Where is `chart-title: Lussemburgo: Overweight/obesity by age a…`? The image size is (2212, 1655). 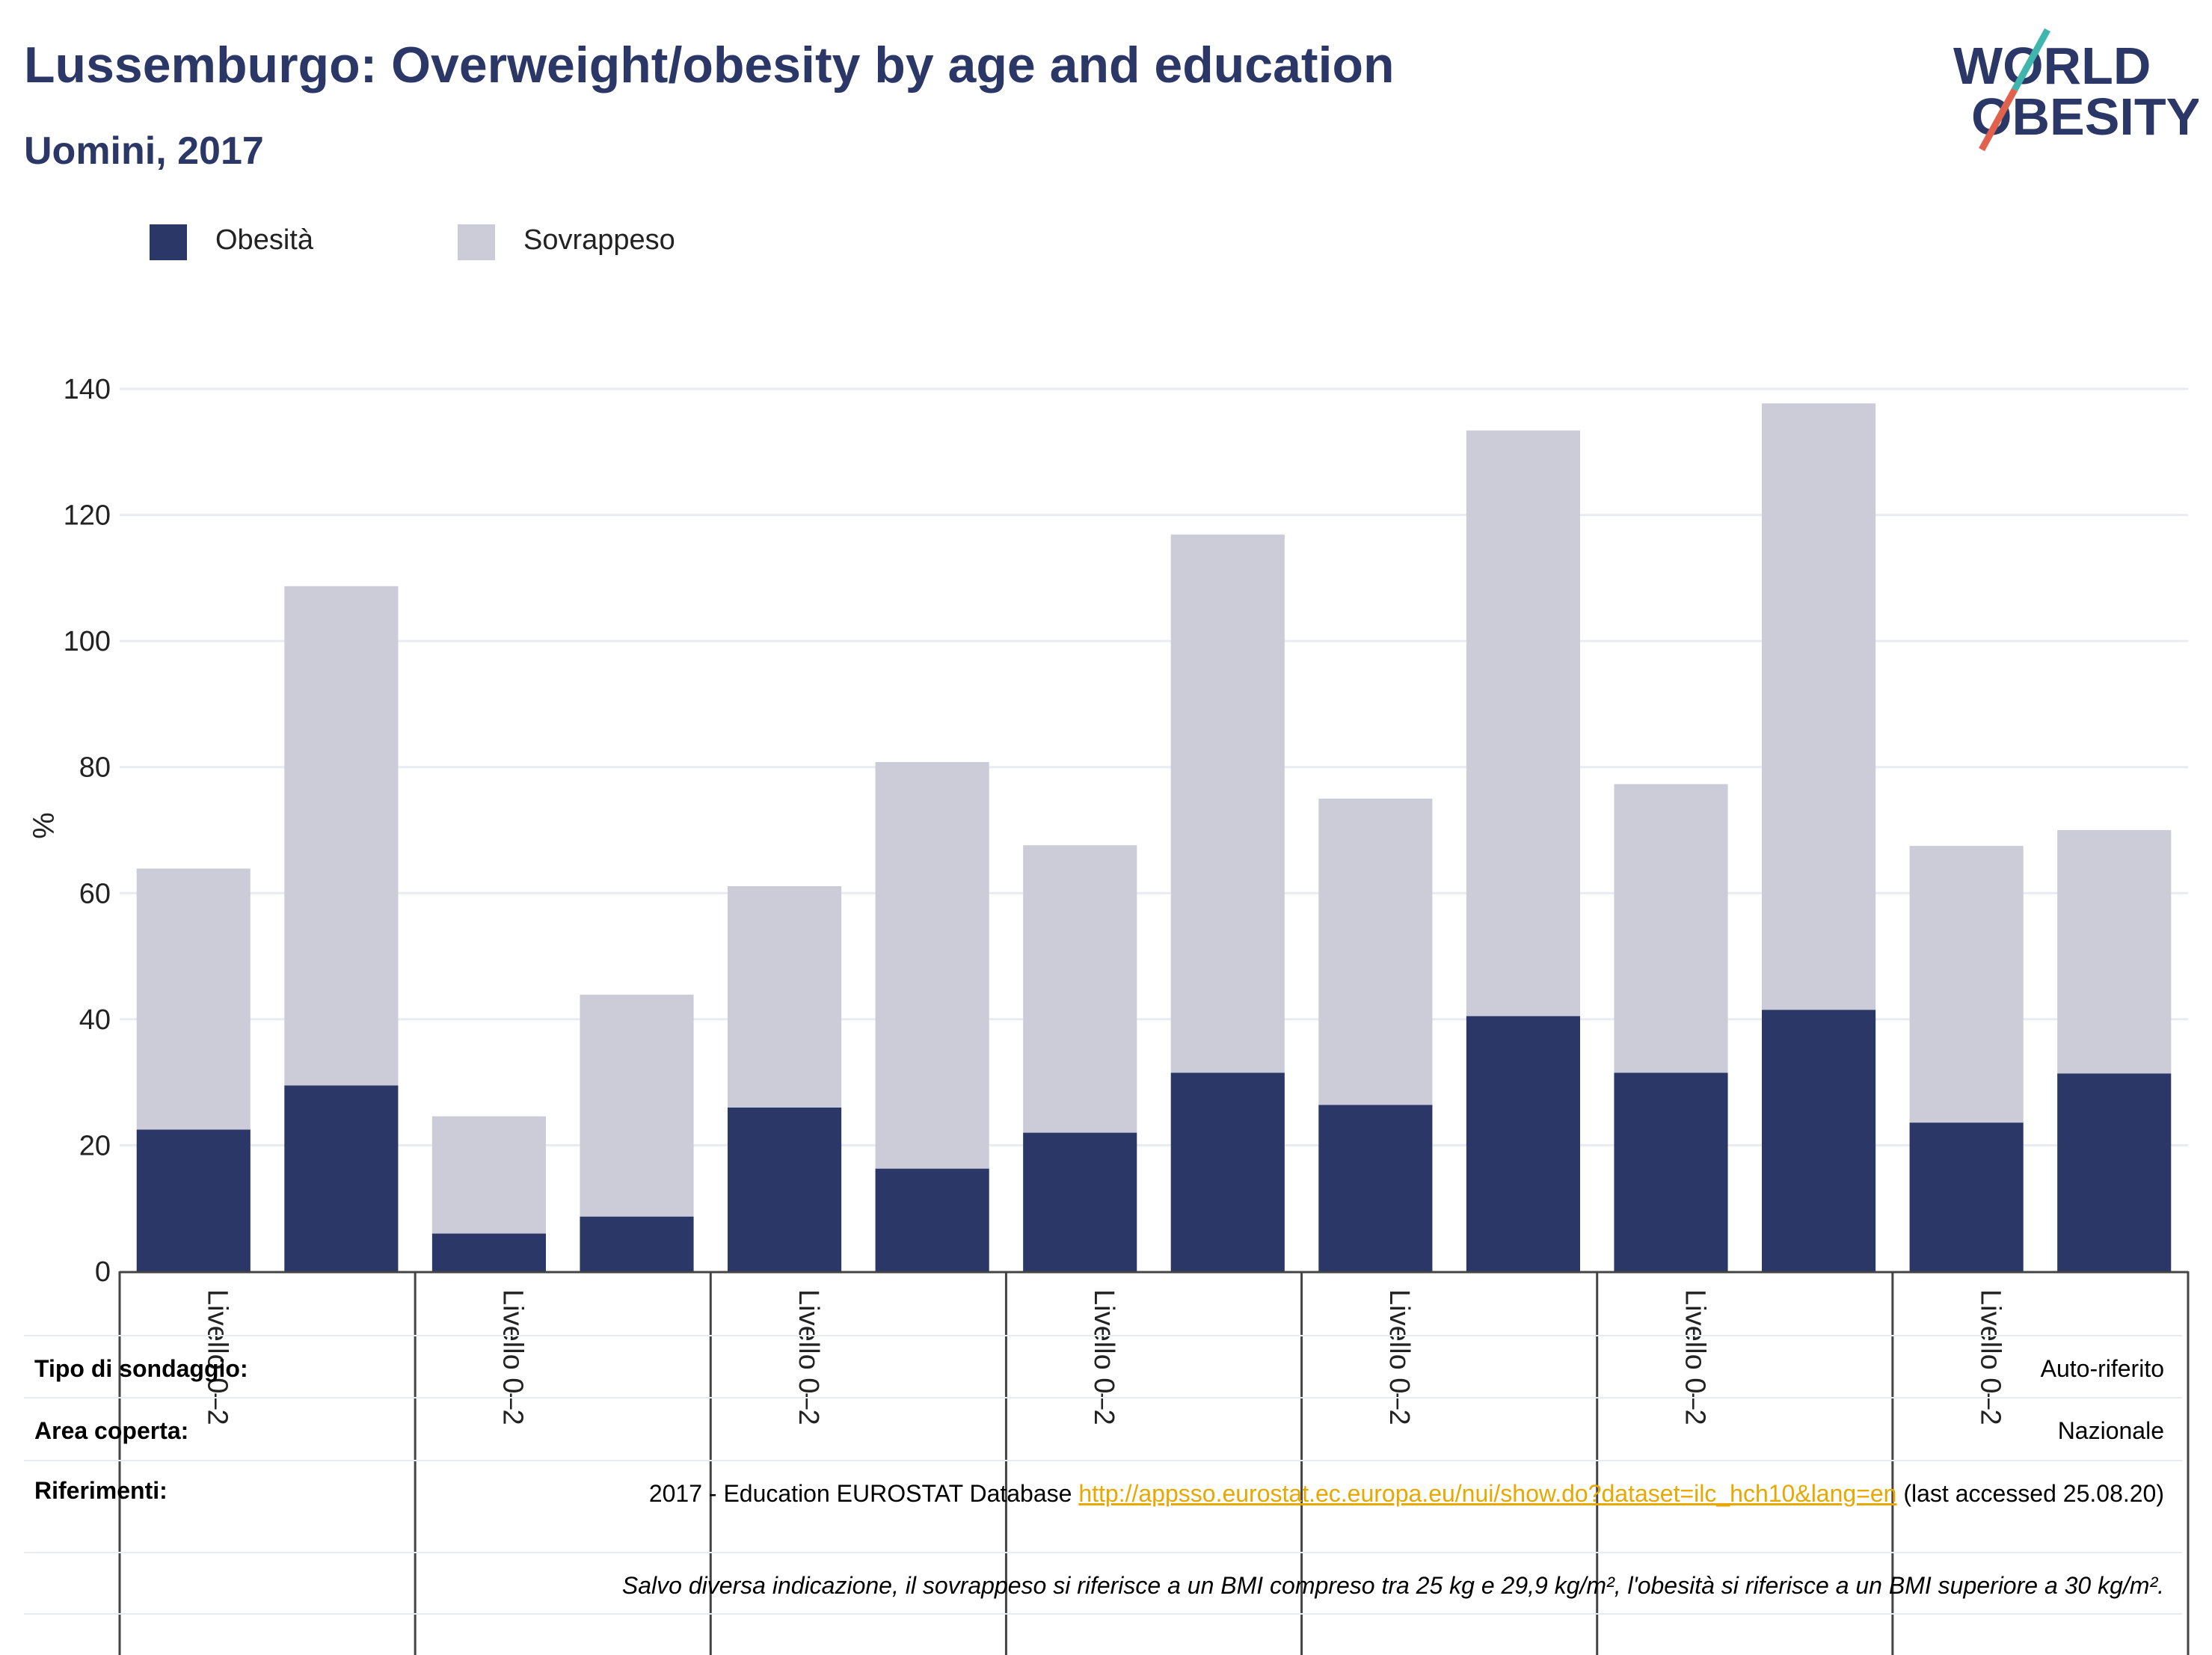 chart-title: Lussemburgo: Overweight/obesity by age a… is located at coordinates (709, 65).